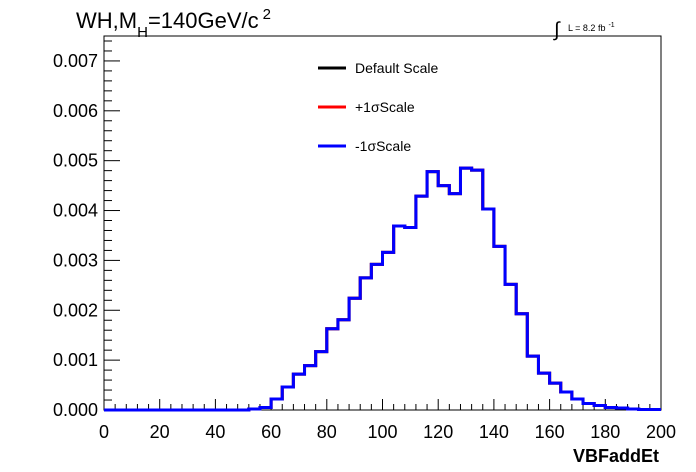  I want to click on x-tick-label: 200, so click(661, 432).